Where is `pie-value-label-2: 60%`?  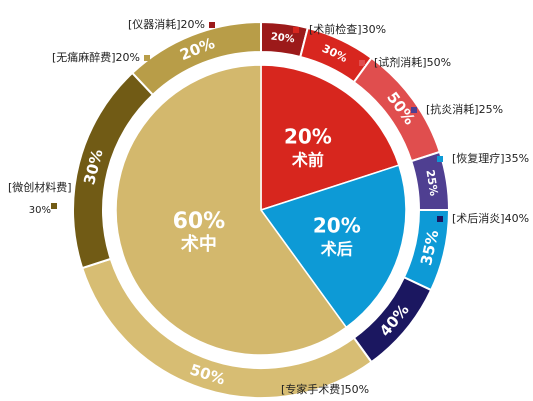 pie-value-label-2: 60% is located at coordinates (199, 221).